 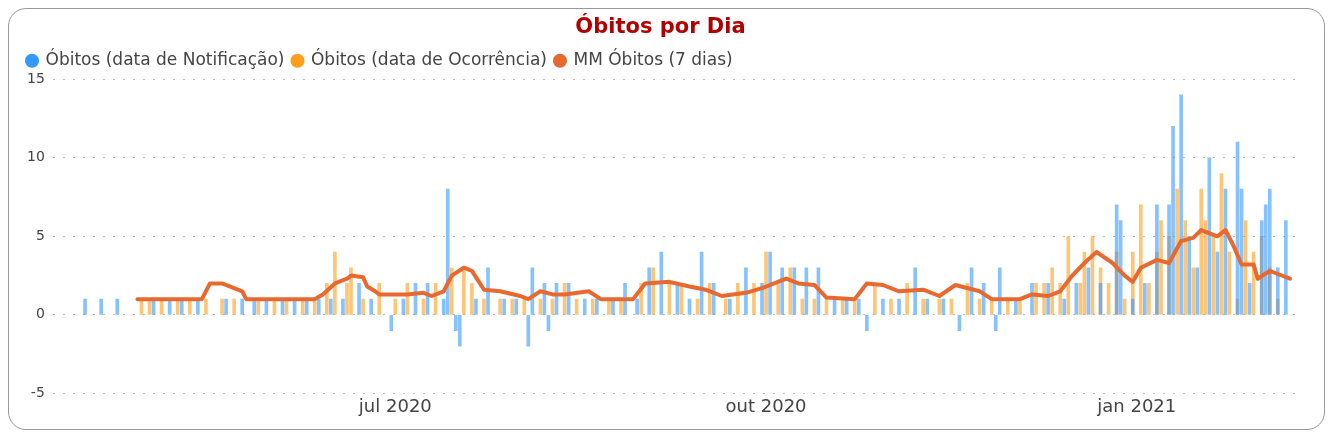 I want to click on y-tick-label: 15, so click(x=35, y=77).